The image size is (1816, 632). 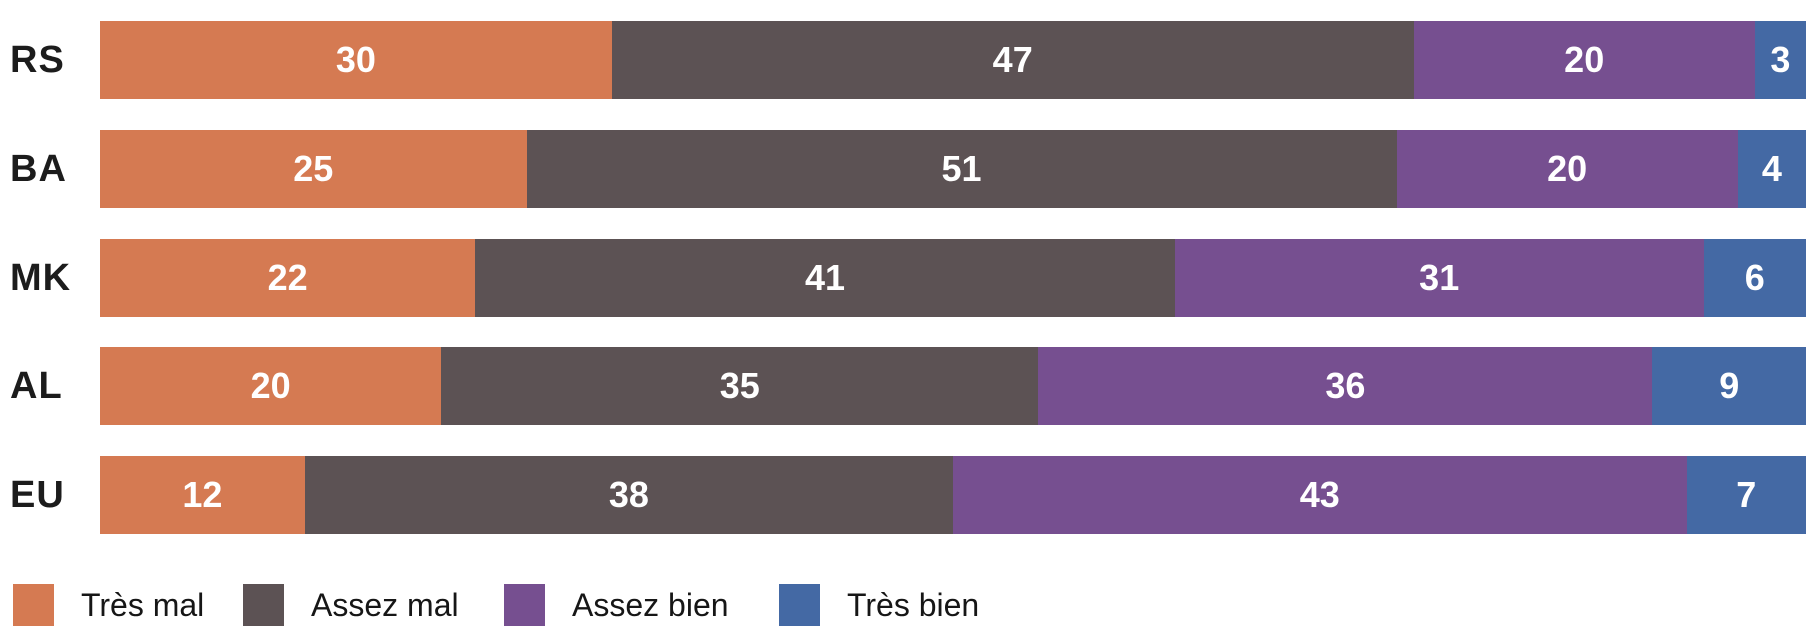 I want to click on bar-value-label: 22, so click(x=287, y=277).